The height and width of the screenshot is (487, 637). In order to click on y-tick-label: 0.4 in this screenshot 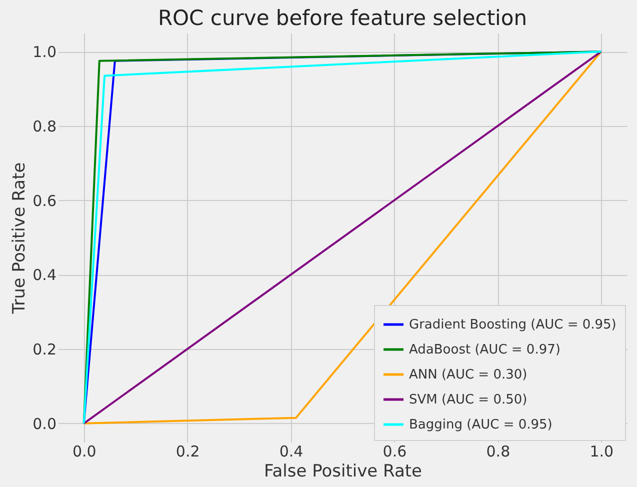, I will do `click(44, 275)`.